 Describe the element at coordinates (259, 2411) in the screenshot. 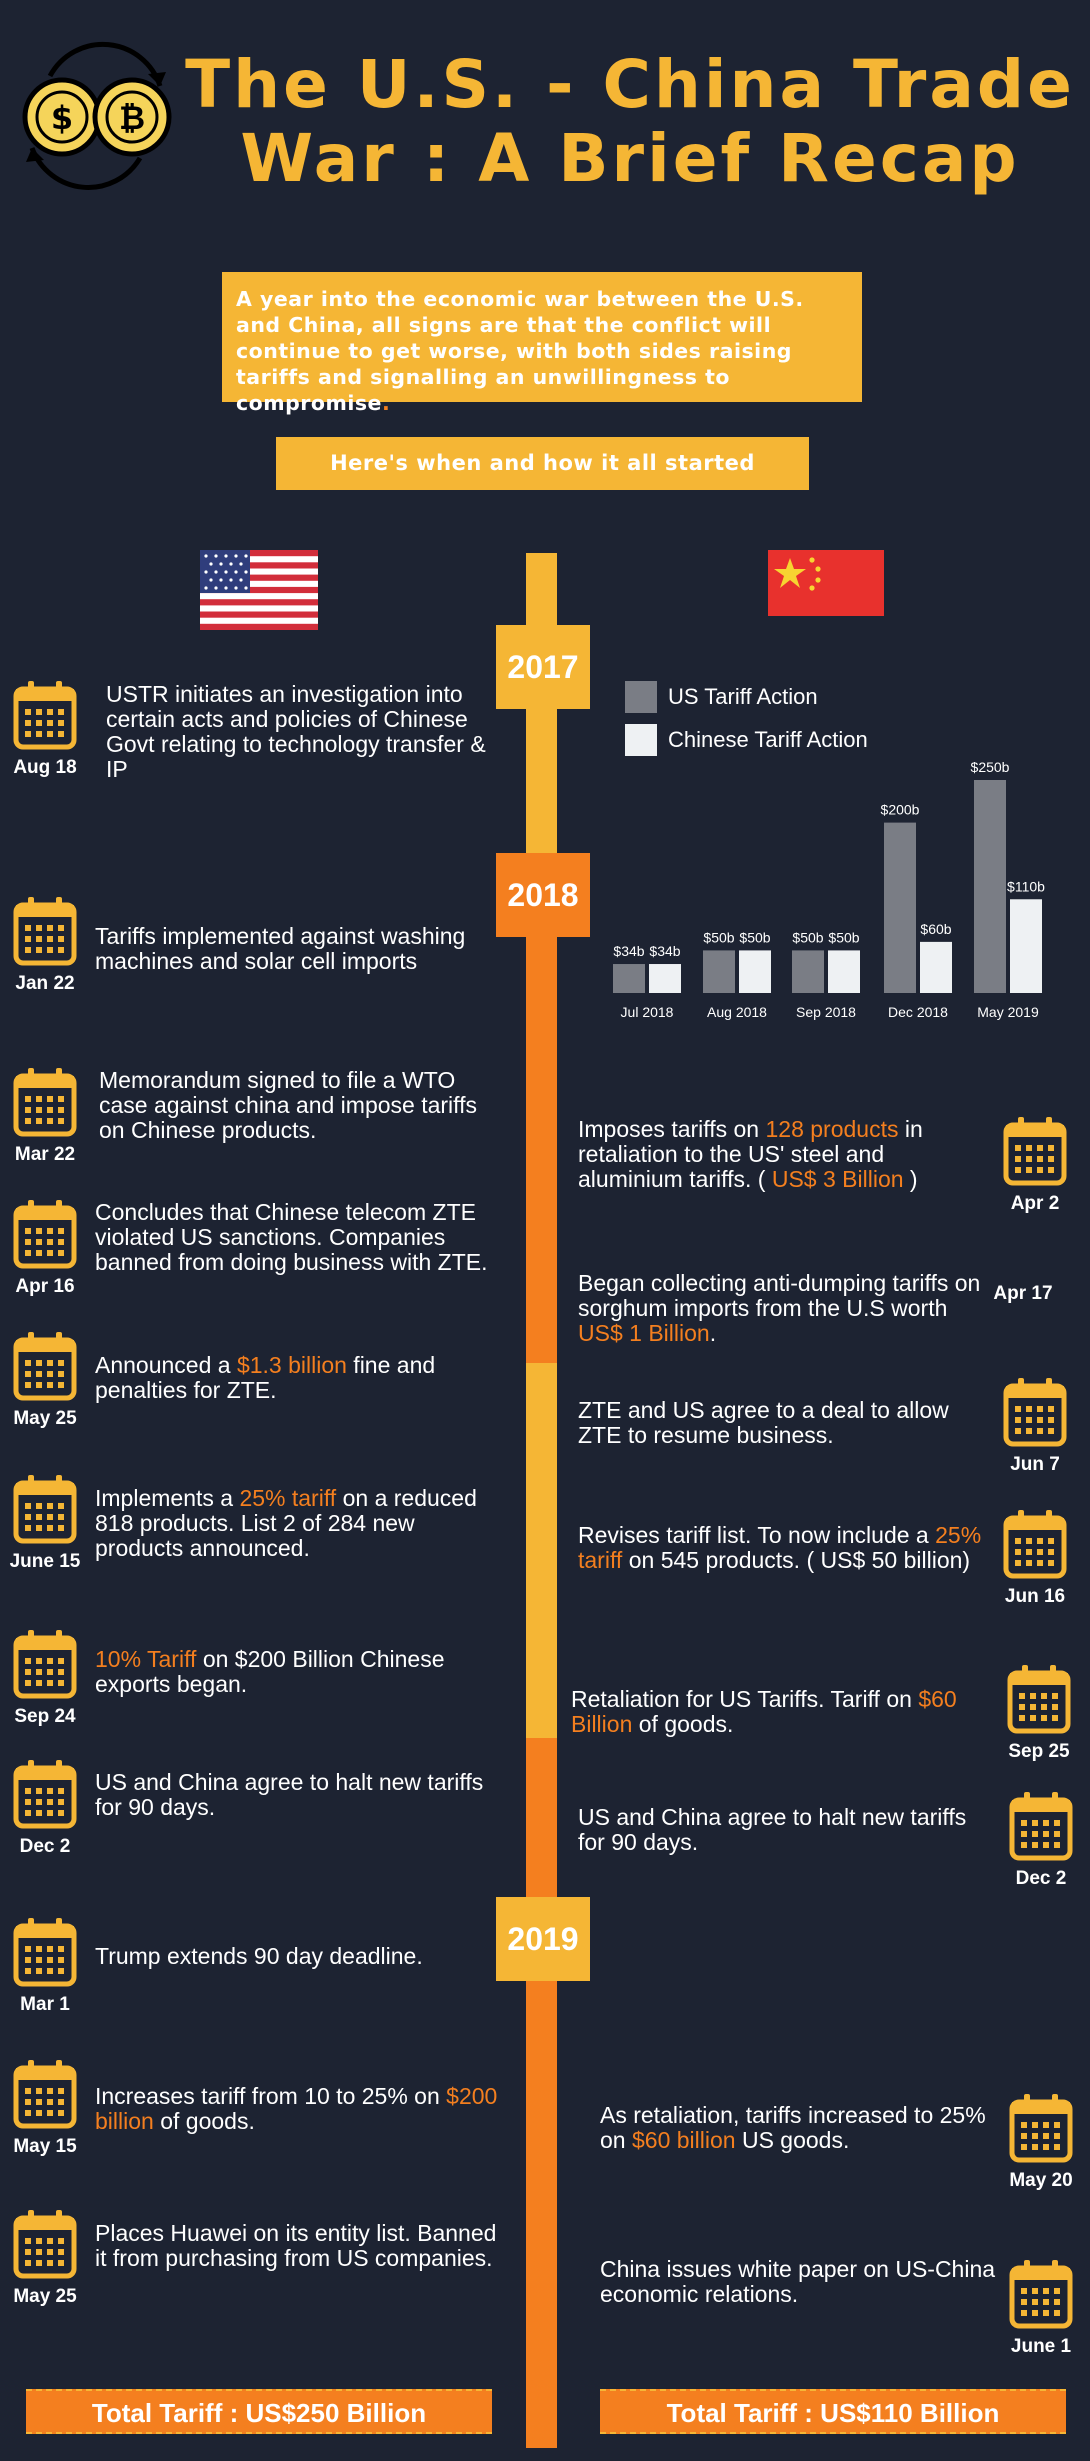

I see `total-us: Total Tariff : US$250 Billion` at that location.